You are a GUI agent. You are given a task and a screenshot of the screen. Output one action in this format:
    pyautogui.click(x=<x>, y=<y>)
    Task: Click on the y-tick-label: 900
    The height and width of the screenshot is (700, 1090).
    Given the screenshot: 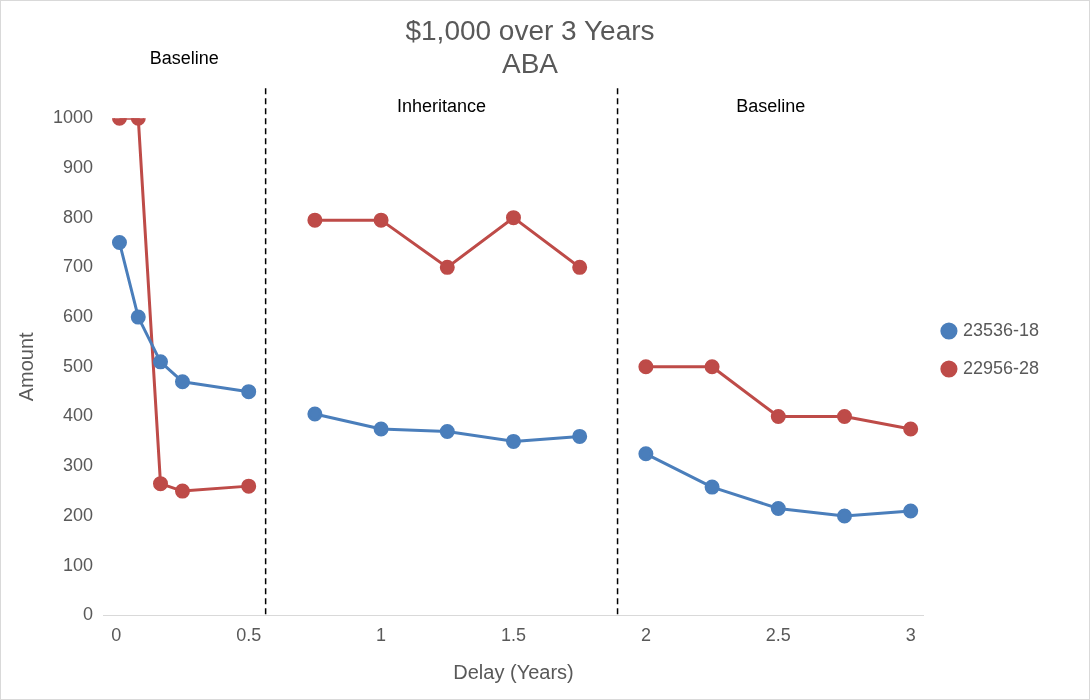 What is the action you would take?
    pyautogui.click(x=78, y=166)
    